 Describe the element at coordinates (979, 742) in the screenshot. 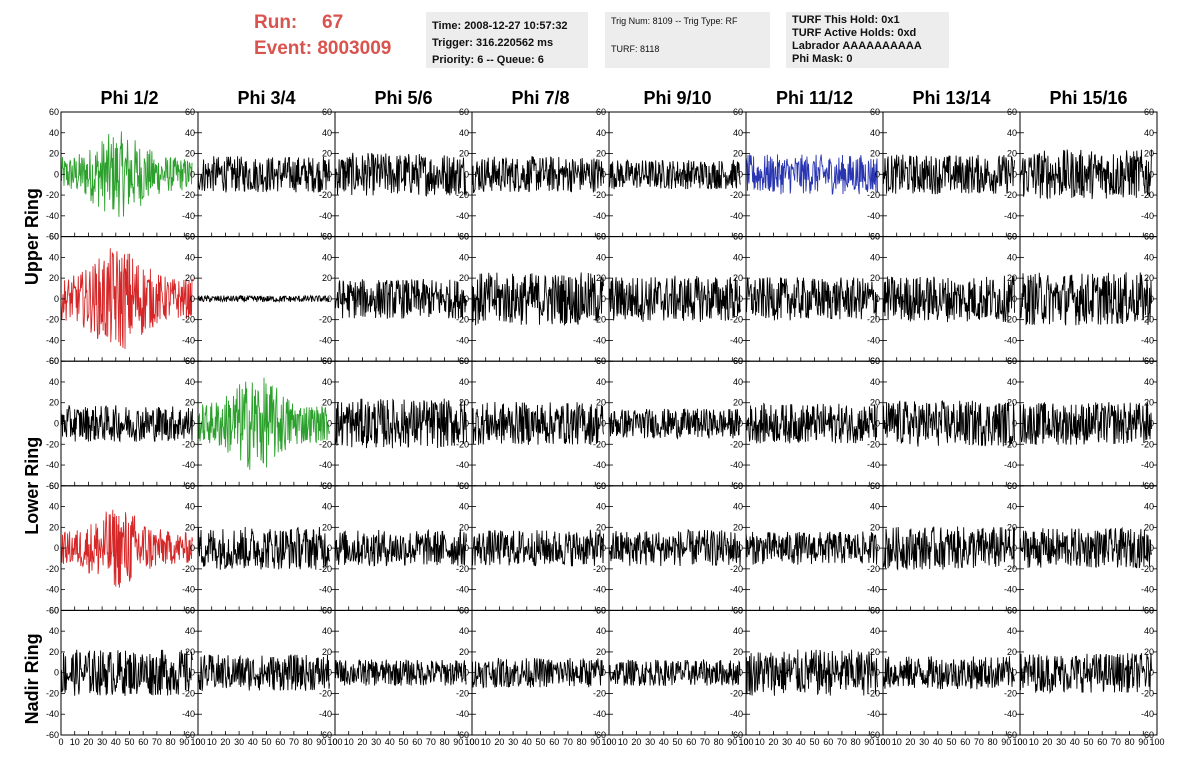

I see `x-tick-label: 70` at that location.